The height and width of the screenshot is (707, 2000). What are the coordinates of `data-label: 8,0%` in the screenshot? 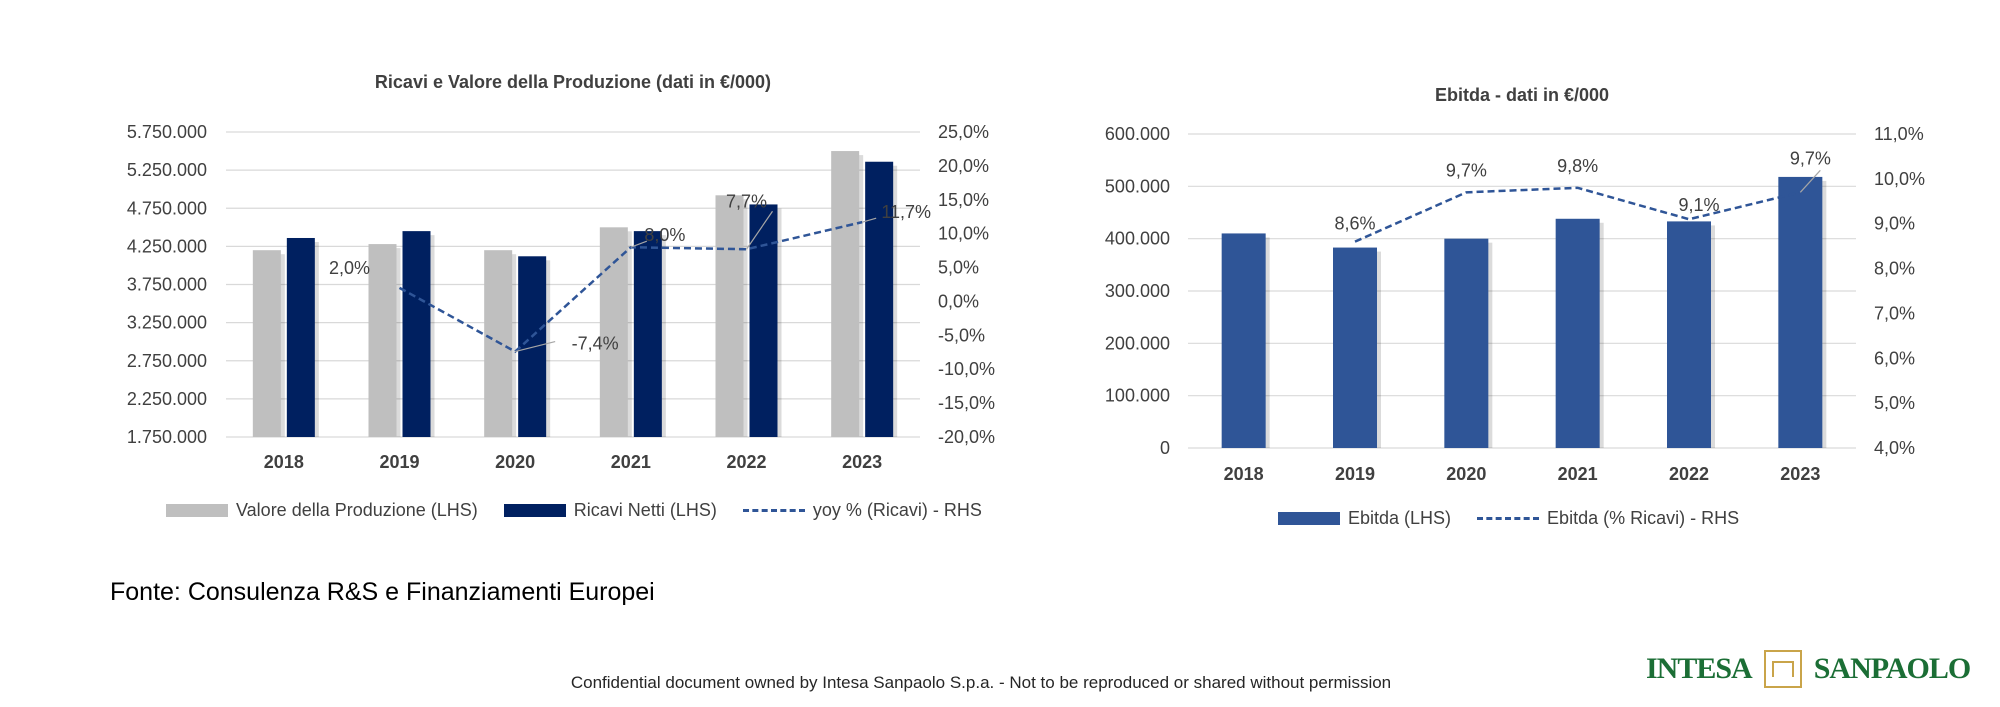 It's located at (664, 235).